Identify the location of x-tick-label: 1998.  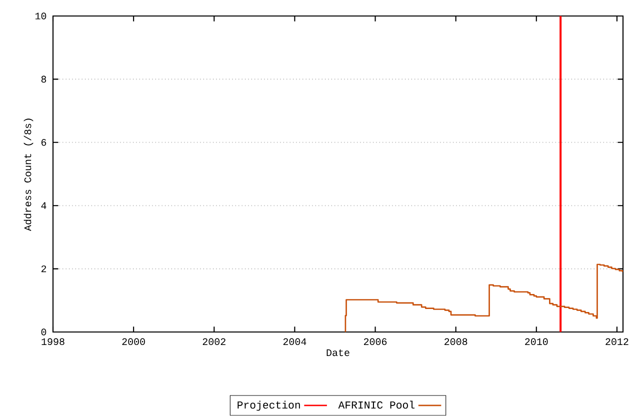
(53, 342).